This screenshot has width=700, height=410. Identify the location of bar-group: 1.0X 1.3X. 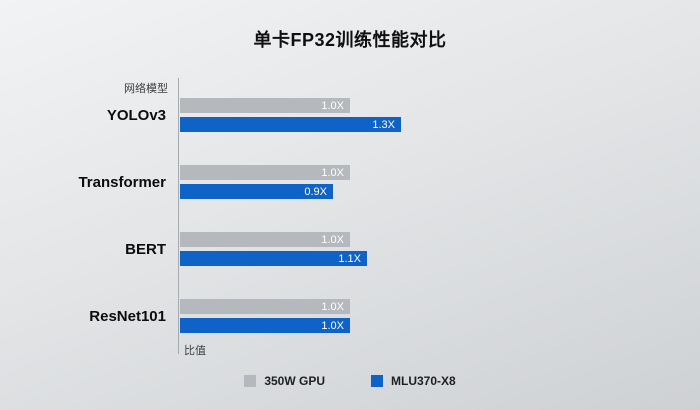
(290, 115).